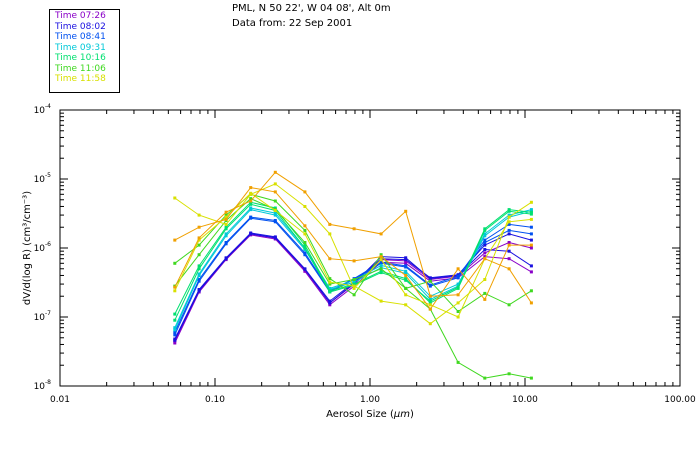 Image resolution: width=700 pixels, height=450 pixels. Describe the element at coordinates (680, 400) in the screenshot. I see `x-tick-label: 100.00` at that location.